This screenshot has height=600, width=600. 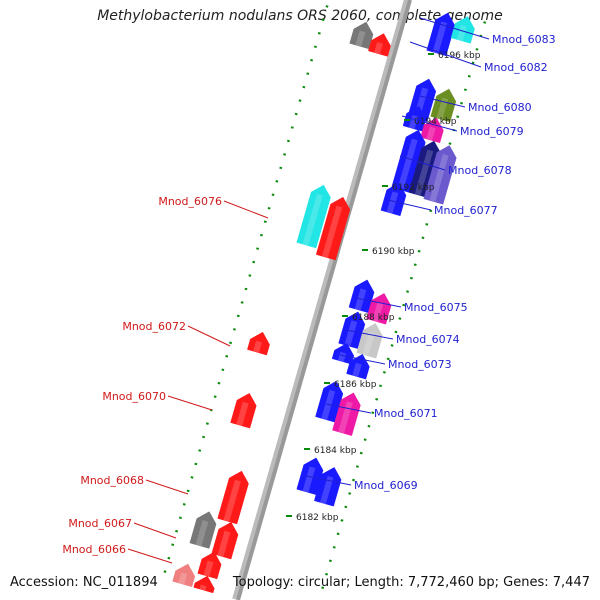 What do you see at coordinates (428, 339) in the screenshot?
I see `forward-gene-label: Mnod_6074` at bounding box center [428, 339].